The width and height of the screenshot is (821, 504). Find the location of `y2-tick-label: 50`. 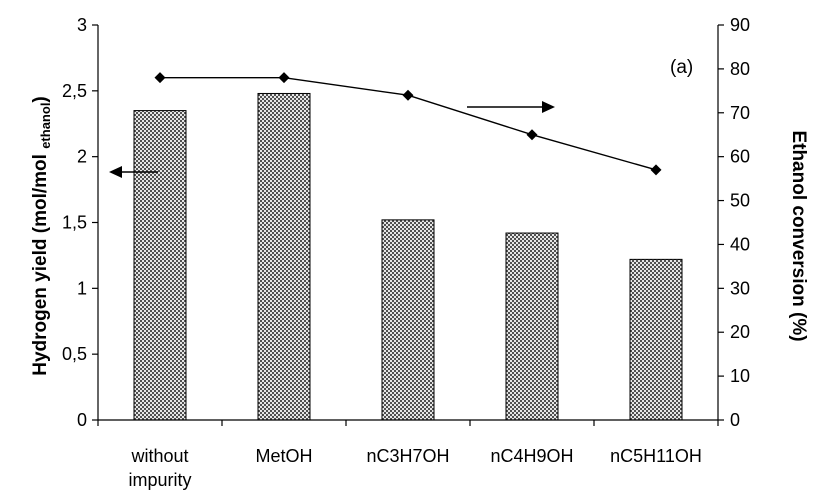

y2-tick-label: 50 is located at coordinates (740, 201).